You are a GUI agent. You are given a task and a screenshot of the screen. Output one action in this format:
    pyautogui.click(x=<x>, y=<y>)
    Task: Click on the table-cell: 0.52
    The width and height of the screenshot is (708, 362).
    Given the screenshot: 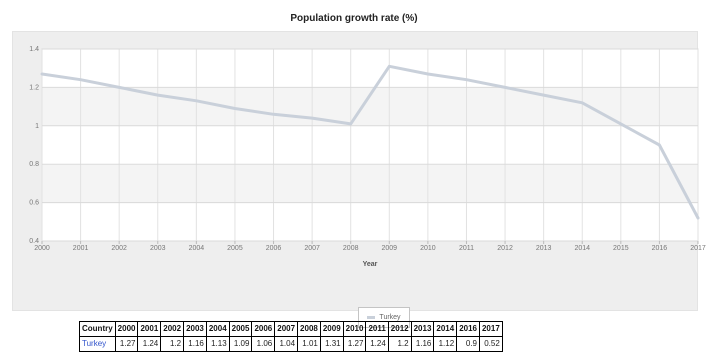 What is the action you would take?
    pyautogui.click(x=490, y=344)
    